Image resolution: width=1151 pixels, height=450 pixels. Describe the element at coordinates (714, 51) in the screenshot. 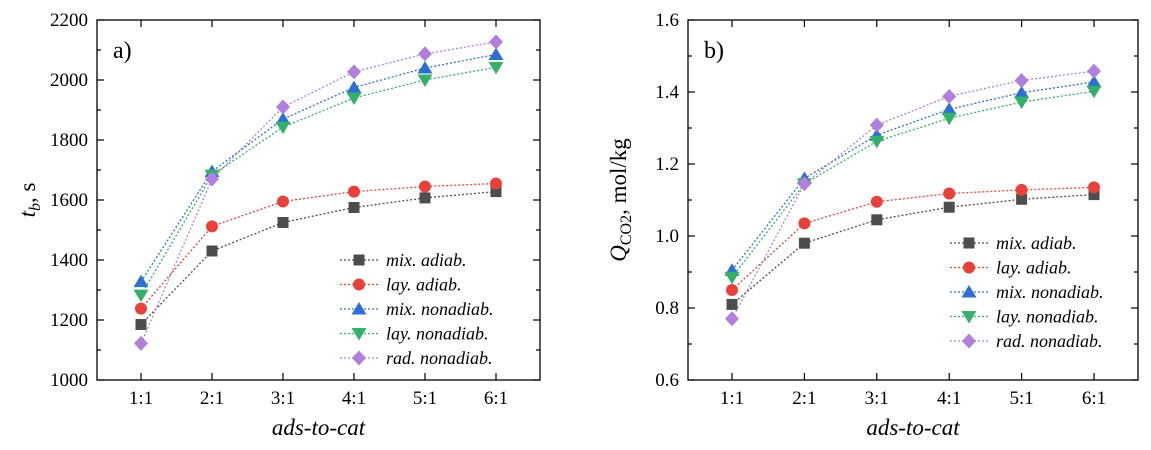

I see `panel-label: b)` at that location.